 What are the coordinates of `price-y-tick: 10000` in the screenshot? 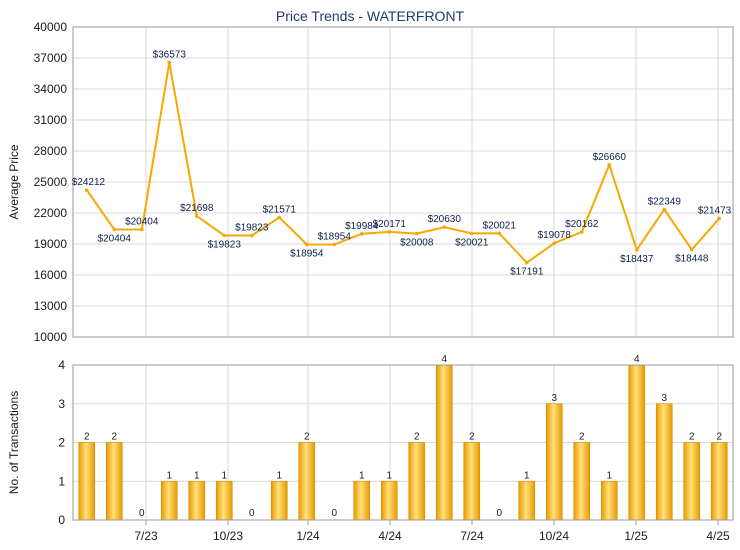 It's located at (51, 337).